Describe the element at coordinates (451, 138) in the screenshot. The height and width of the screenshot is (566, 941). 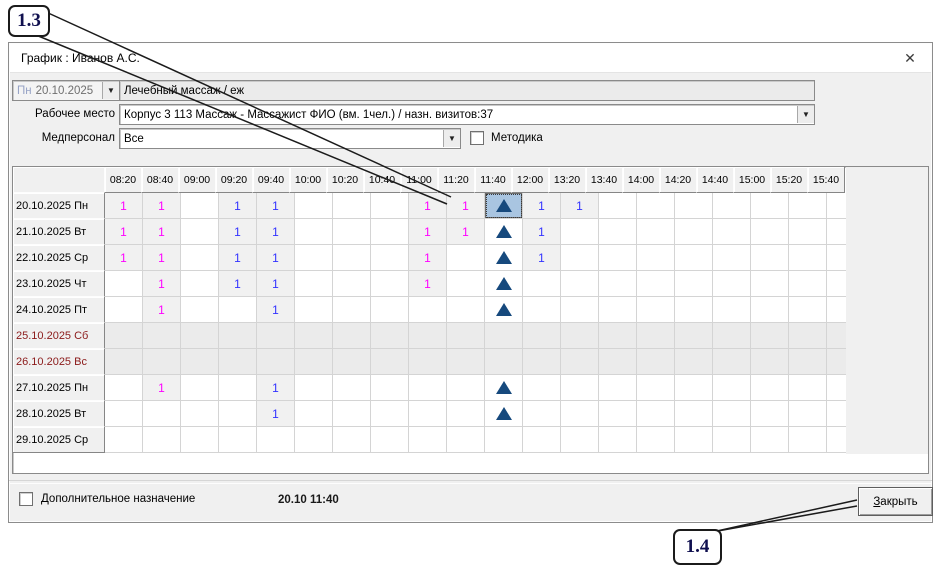
I see `chevron-down-icon: ▼` at that location.